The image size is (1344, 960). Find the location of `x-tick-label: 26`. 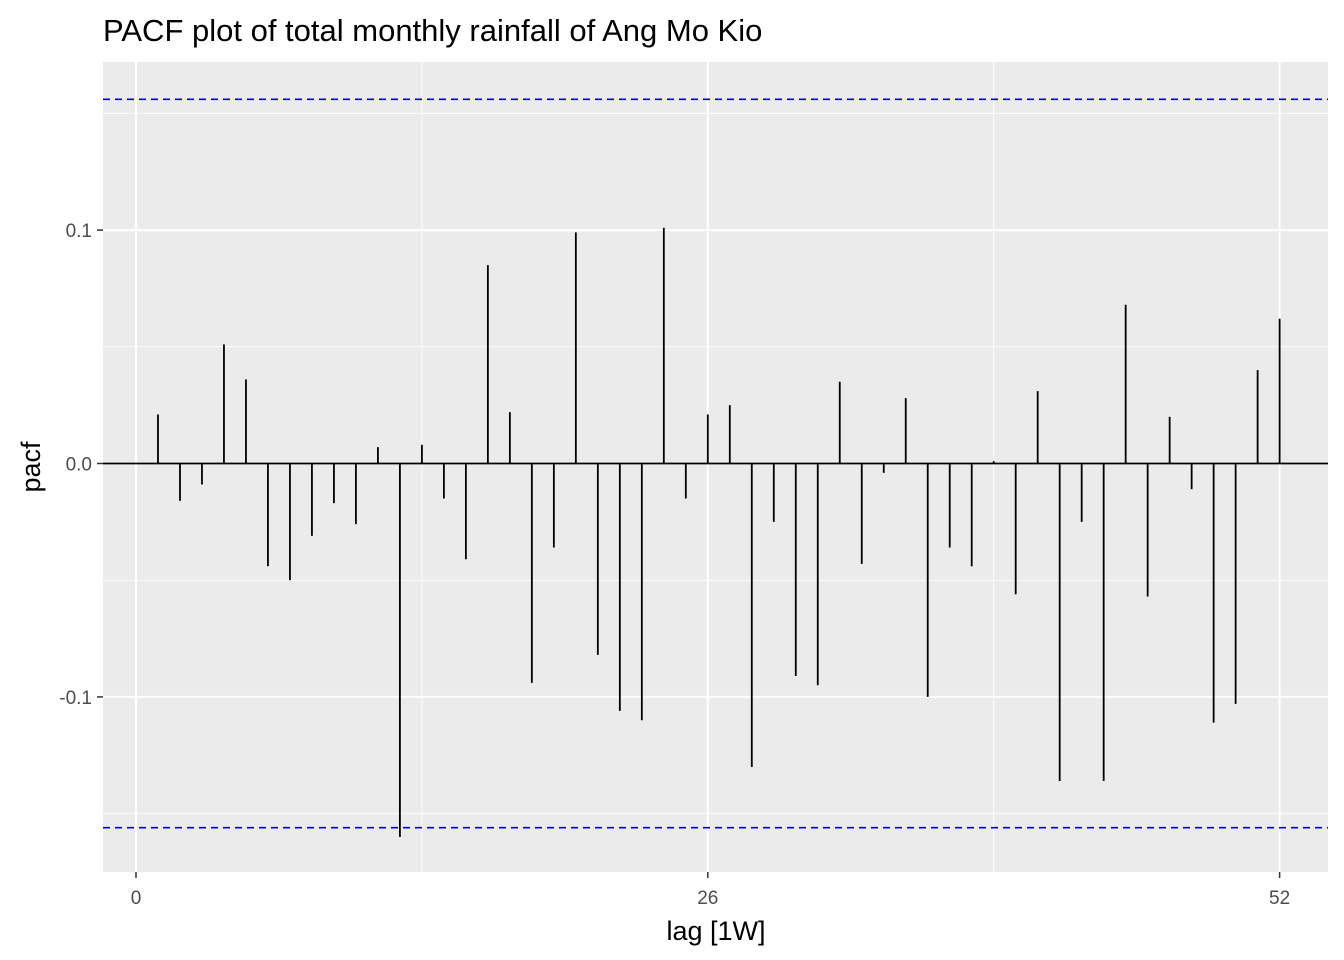

x-tick-label: 26 is located at coordinates (707, 898).